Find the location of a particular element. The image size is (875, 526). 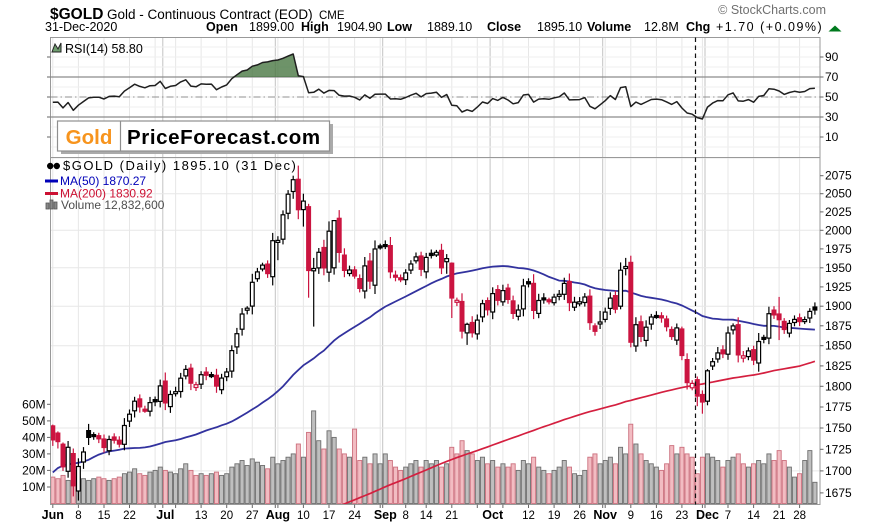

svg-text: Low is located at coordinates (399, 27).